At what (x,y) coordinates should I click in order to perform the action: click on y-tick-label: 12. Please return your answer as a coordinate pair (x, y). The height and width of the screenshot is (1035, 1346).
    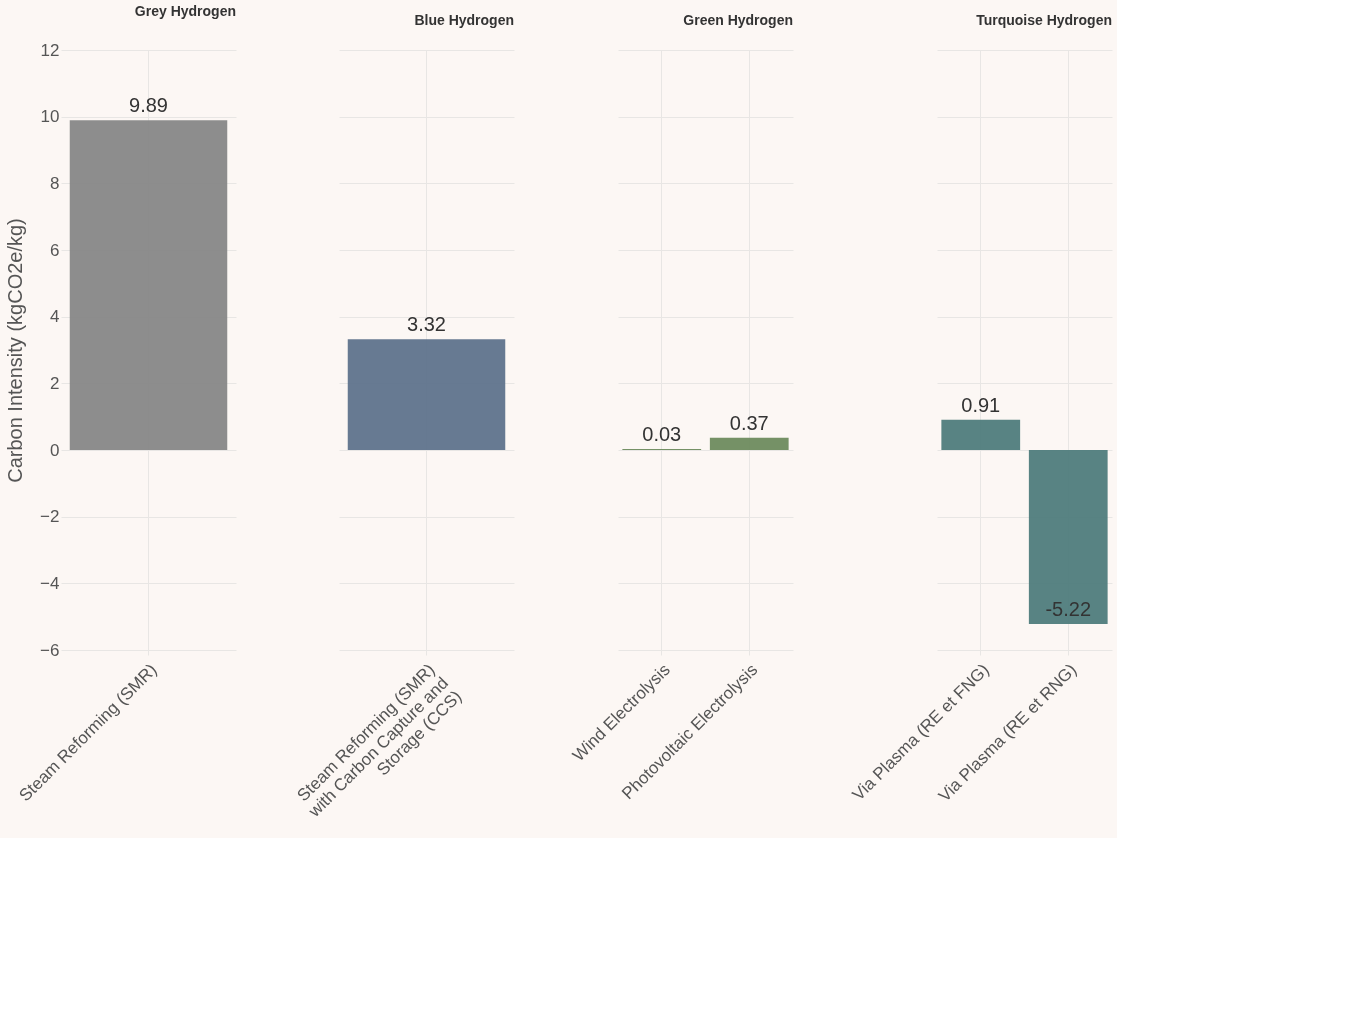
    Looking at the image, I should click on (50, 50).